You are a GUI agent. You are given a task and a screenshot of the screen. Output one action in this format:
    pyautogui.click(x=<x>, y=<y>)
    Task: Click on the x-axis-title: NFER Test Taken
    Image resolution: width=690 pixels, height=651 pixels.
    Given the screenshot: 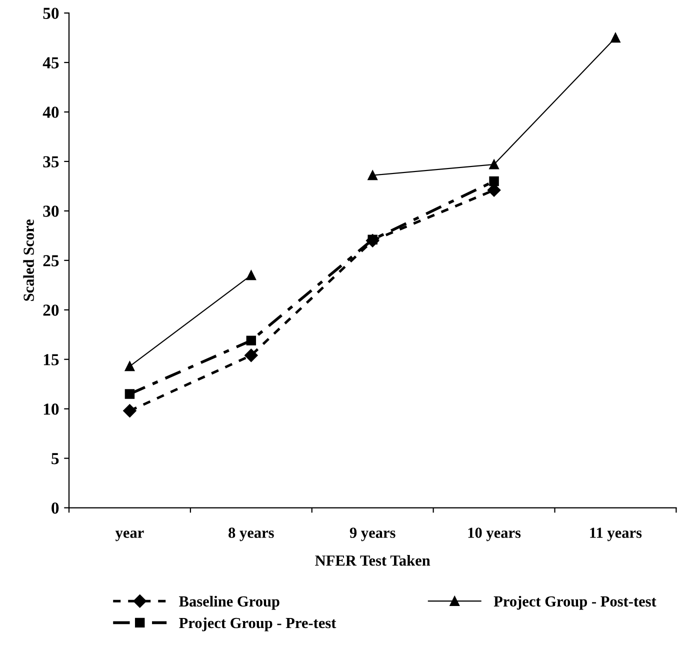 What is the action you would take?
    pyautogui.click(x=372, y=560)
    